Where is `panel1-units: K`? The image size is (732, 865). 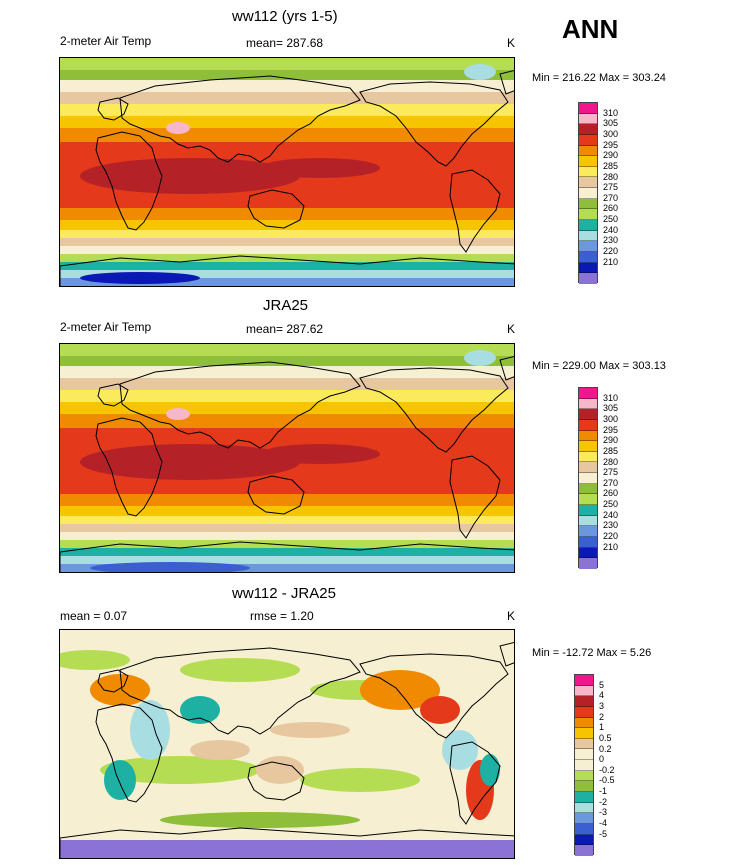 panel1-units: K is located at coordinates (511, 43).